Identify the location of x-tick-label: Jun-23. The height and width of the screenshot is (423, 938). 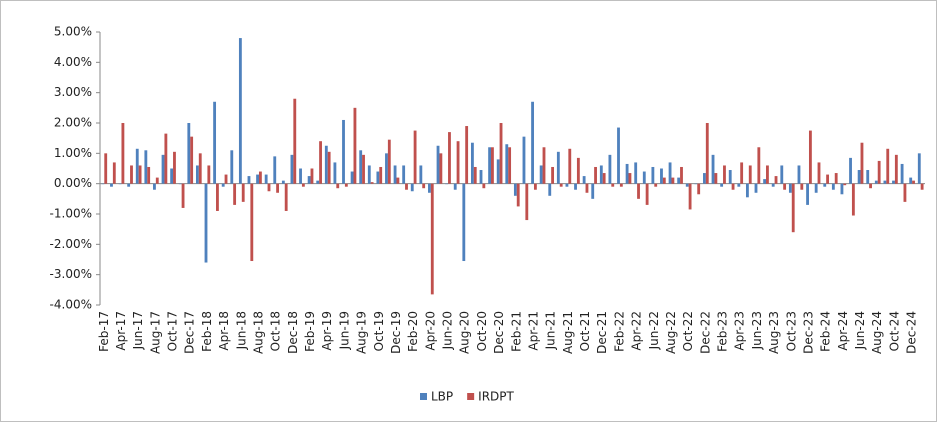
(757, 330).